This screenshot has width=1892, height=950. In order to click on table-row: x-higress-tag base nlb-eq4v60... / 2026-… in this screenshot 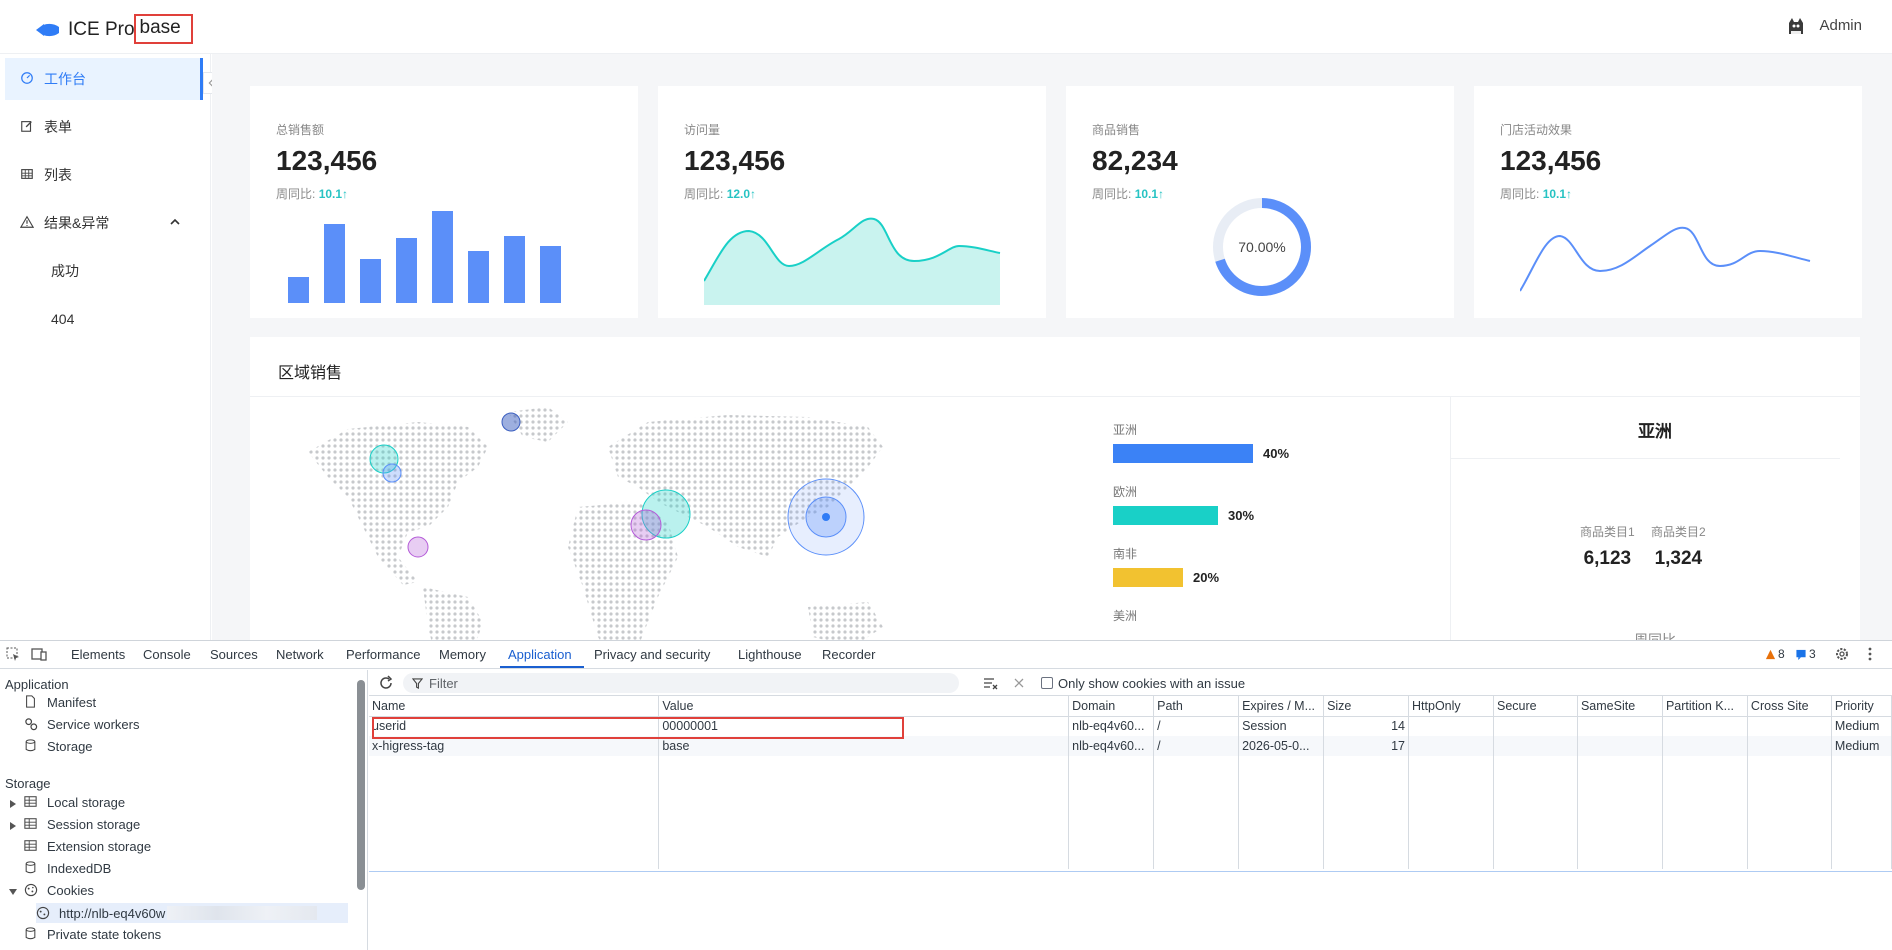, I will do `click(1130, 746)`.